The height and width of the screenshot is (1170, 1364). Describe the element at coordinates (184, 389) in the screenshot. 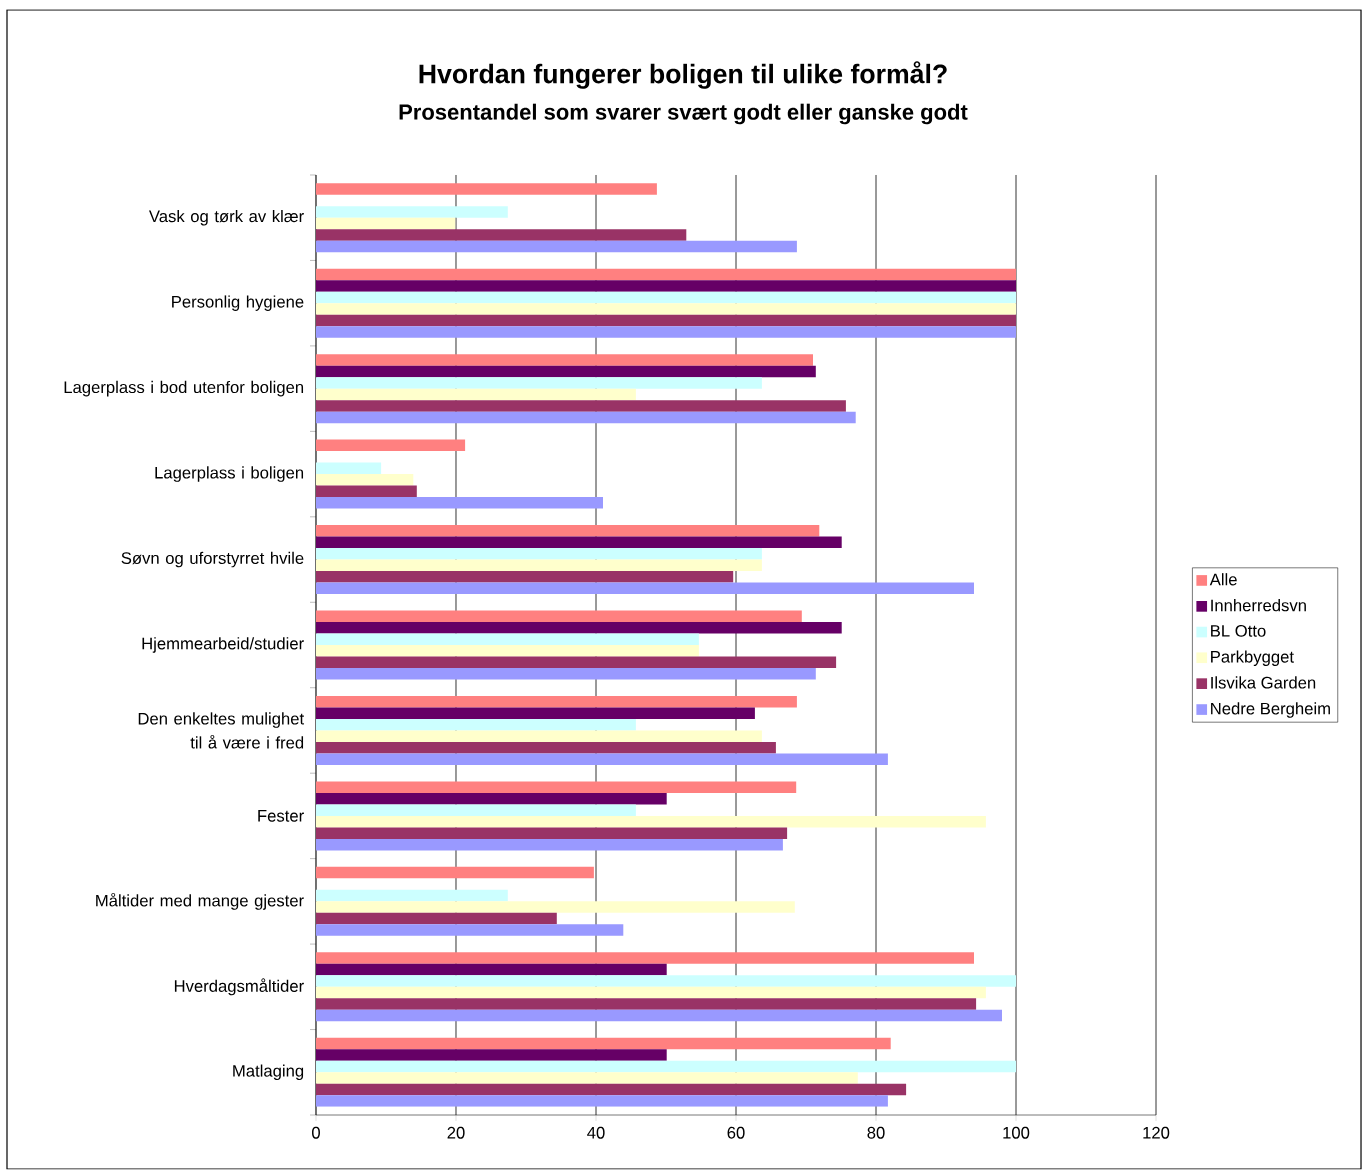

I see `y-tick-label: Lagerplass i bod utenfor boligen` at that location.